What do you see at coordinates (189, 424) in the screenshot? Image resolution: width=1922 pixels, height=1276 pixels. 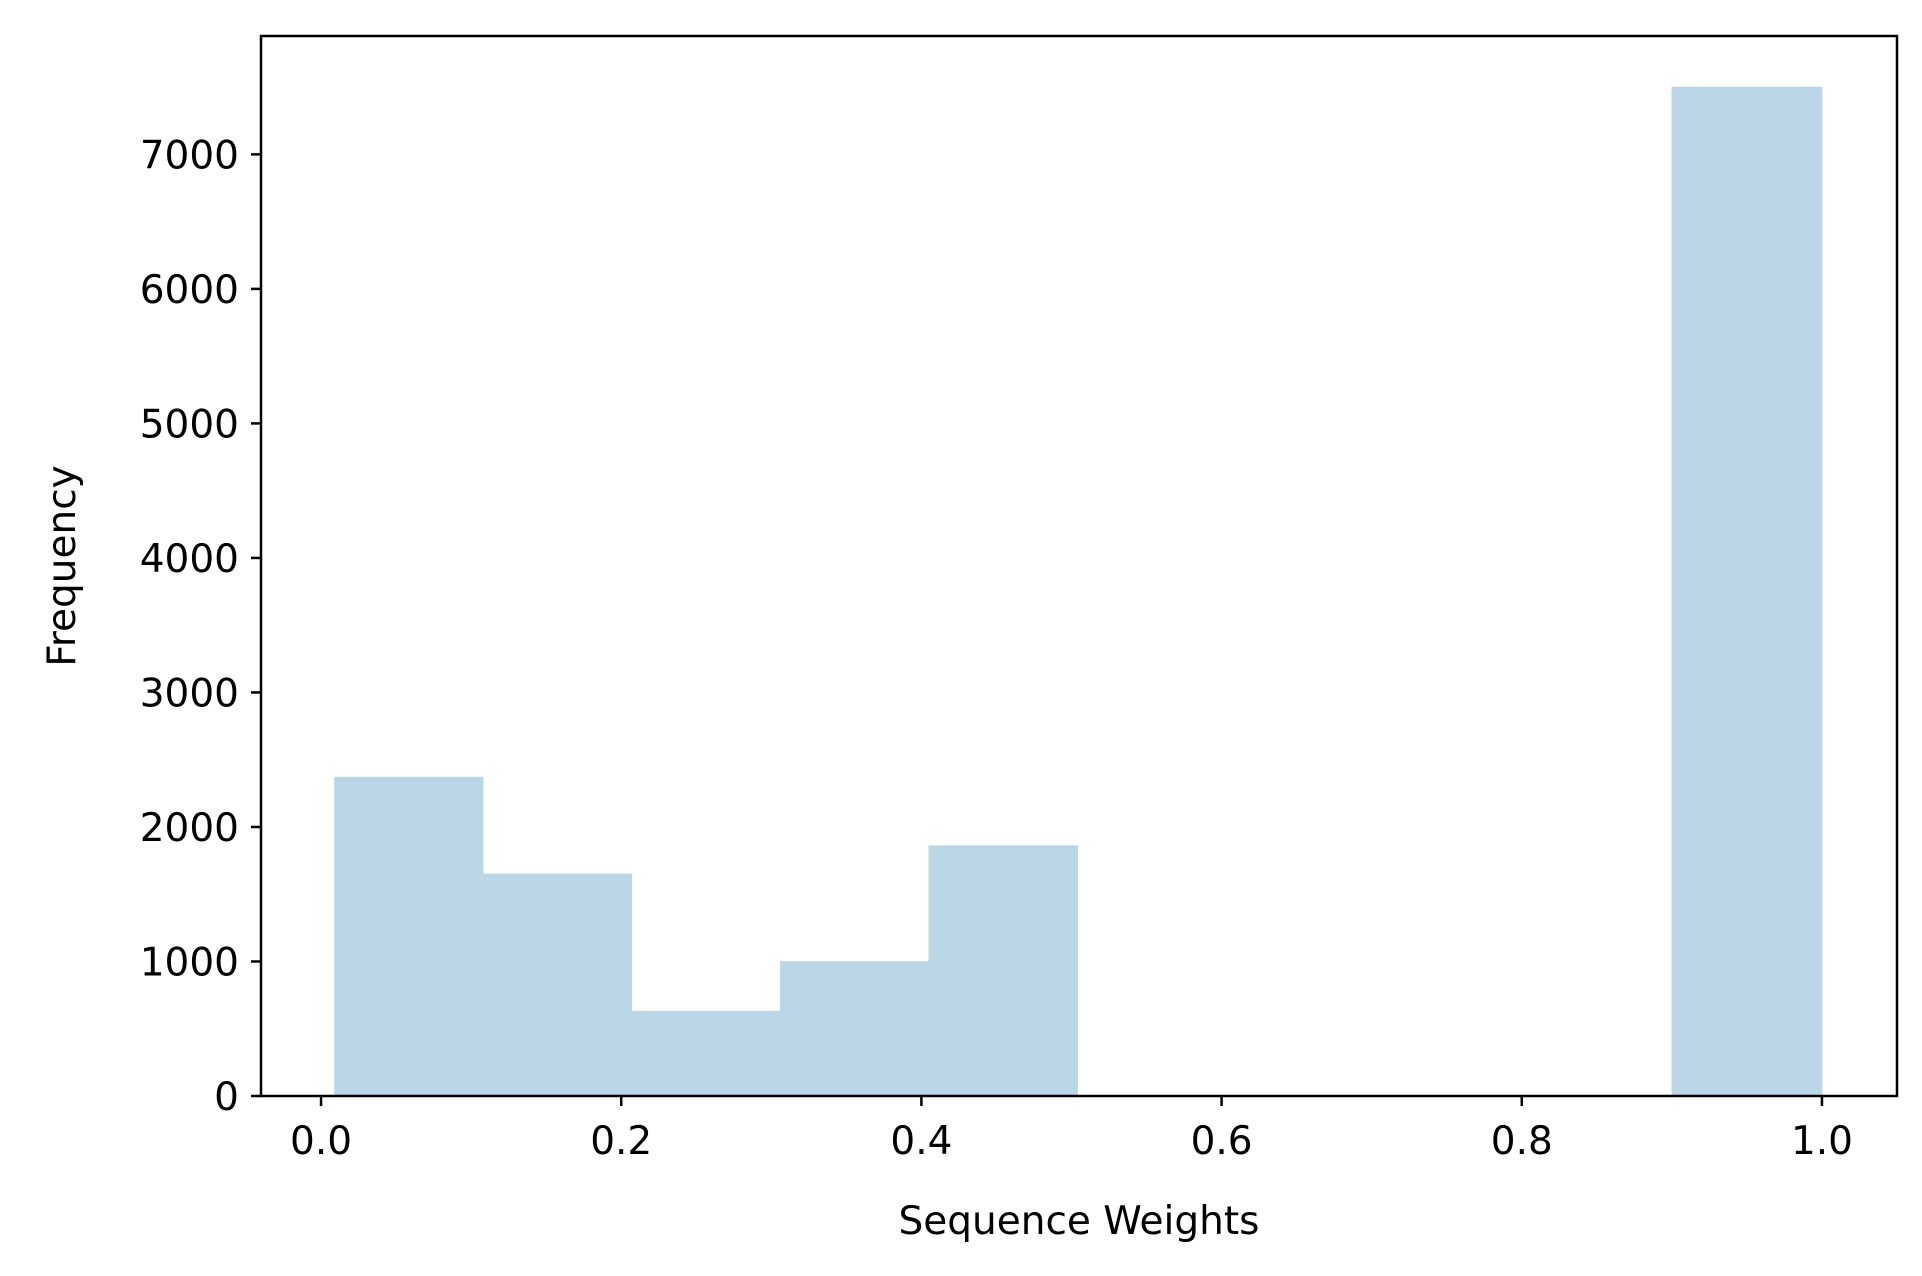 I see `y-tick-label: 5000` at bounding box center [189, 424].